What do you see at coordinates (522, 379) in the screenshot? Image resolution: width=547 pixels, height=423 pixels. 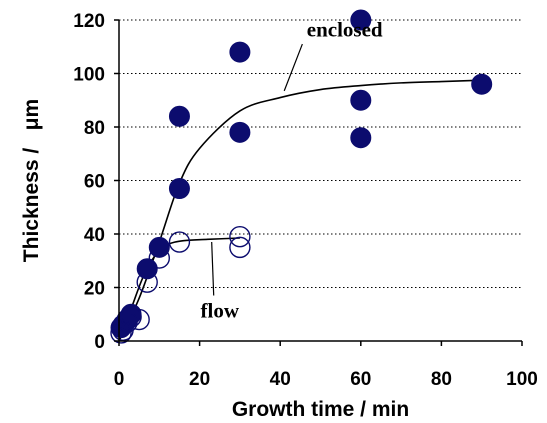 I see `x-tick-label-100: 100` at bounding box center [522, 379].